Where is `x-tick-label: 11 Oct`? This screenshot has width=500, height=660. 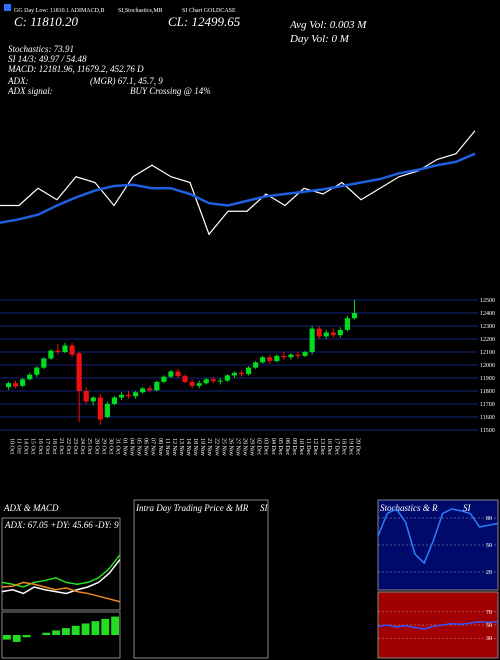
x-tick-label: 11 Oct is located at coordinates (19, 446).